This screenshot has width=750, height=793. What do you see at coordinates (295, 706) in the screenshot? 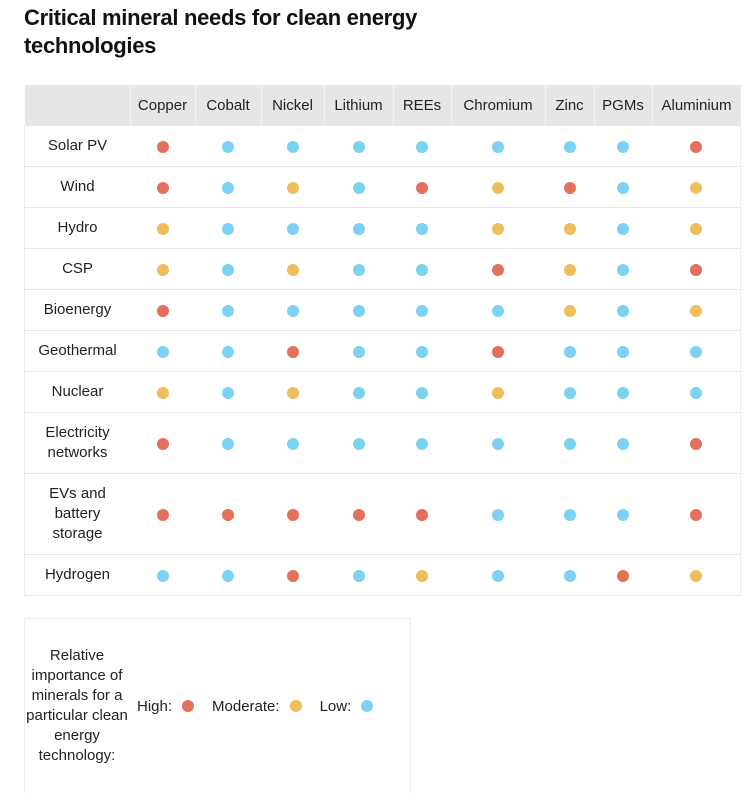
I see `legend-dot-moderate` at bounding box center [295, 706].